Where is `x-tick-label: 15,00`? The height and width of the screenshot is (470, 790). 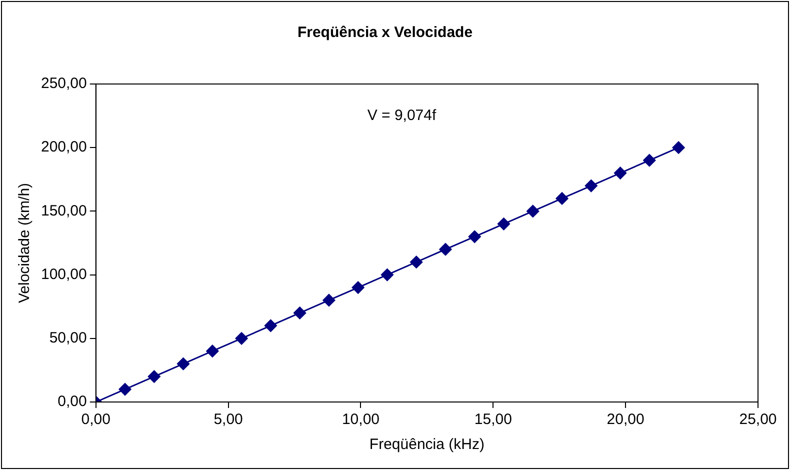
x-tick-label: 15,00 is located at coordinates (493, 419).